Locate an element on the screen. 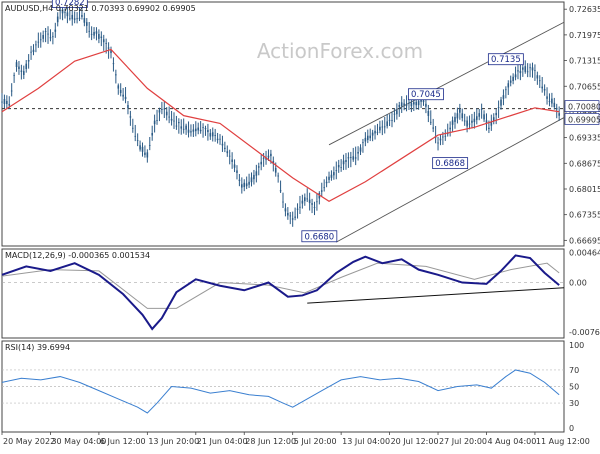  x-tick-10: 27 Jul 20:00 is located at coordinates (463, 441).